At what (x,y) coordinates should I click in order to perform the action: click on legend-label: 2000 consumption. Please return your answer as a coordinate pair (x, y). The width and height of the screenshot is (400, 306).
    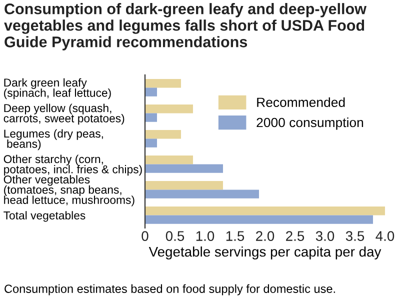
    Looking at the image, I should click on (310, 123).